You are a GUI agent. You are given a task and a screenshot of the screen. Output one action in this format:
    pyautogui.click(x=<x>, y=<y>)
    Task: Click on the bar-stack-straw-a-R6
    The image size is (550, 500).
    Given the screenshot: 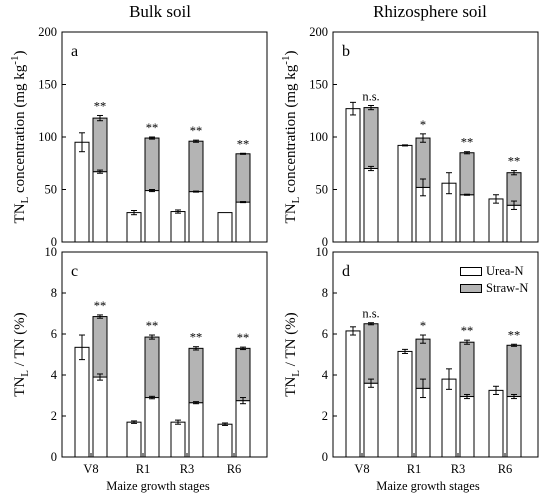 What is the action you would take?
    pyautogui.click(x=243, y=178)
    